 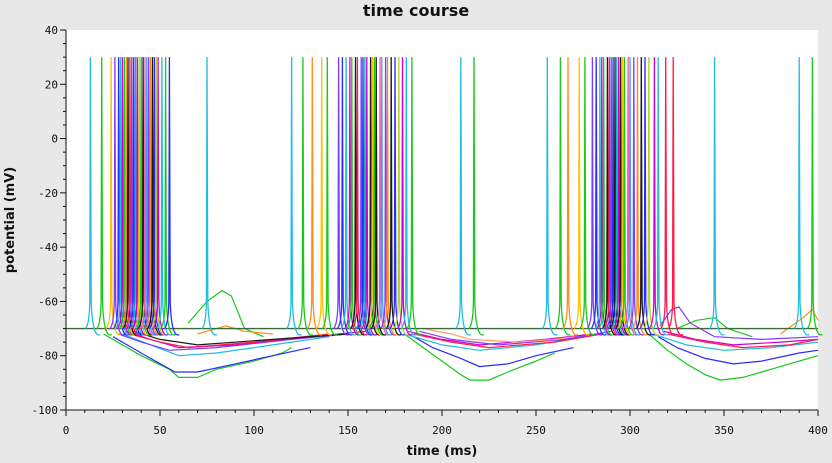 I want to click on y-axis-label: potential (mV), so click(x=10, y=220).